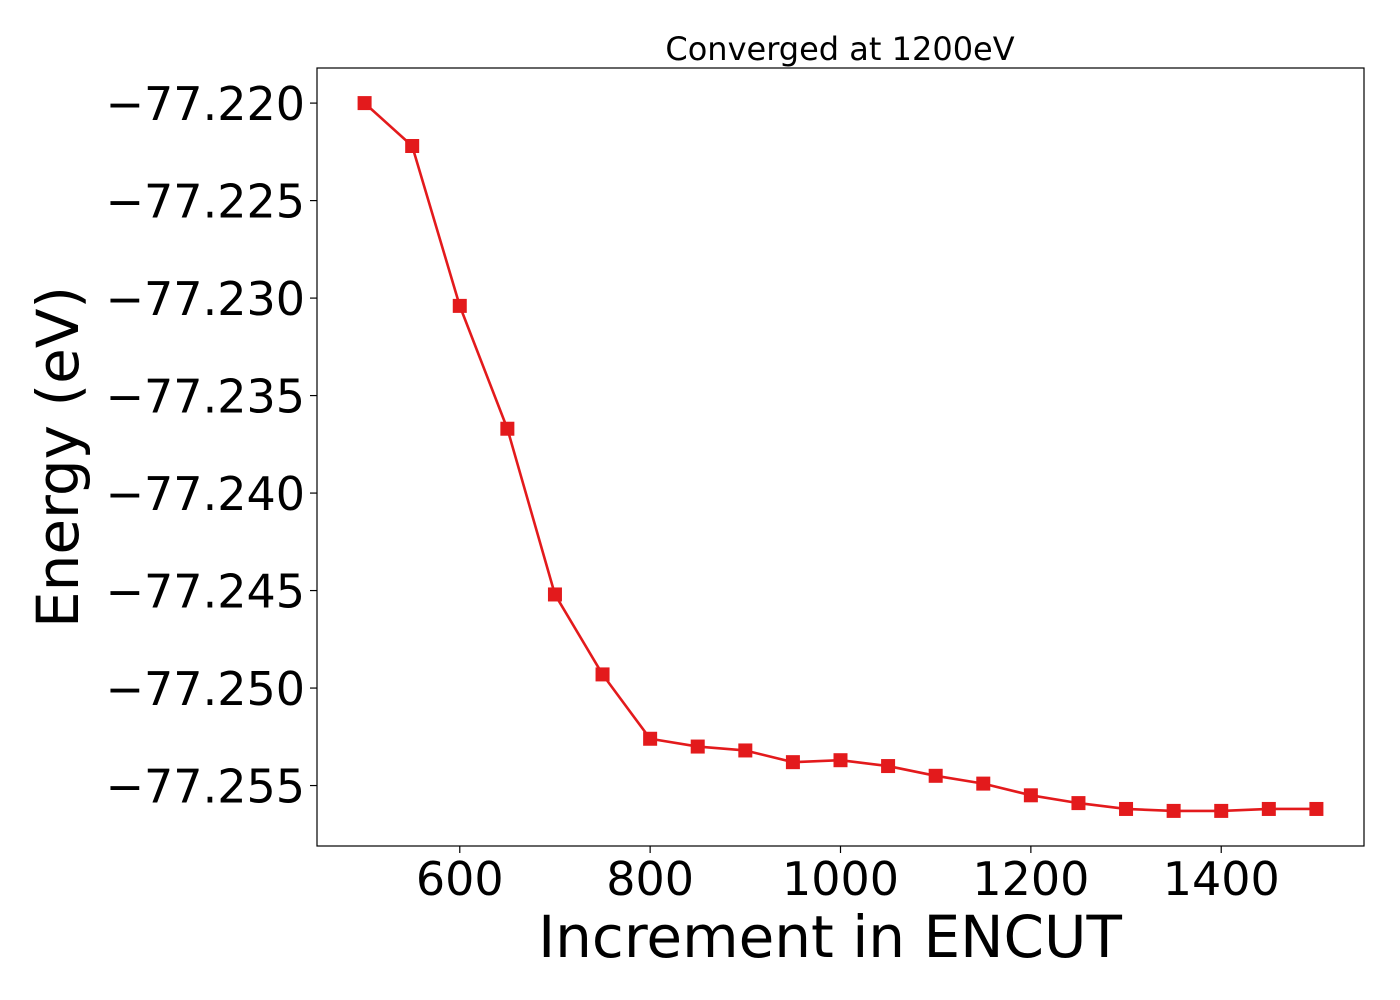 This screenshot has height=1000, width=1400. Describe the element at coordinates (206, 689) in the screenshot. I see `y-tick-label: −77.250` at that location.